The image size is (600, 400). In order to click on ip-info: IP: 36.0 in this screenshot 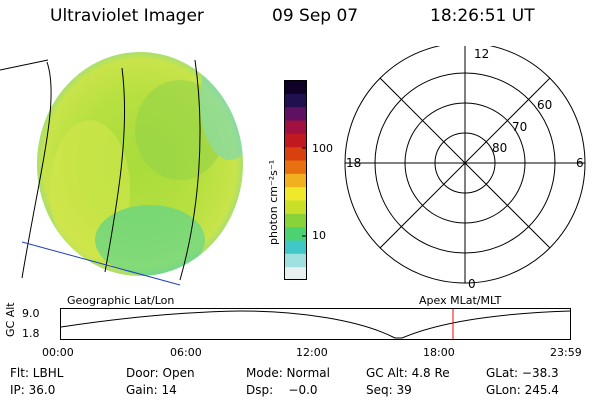, I will do `click(33, 390)`.